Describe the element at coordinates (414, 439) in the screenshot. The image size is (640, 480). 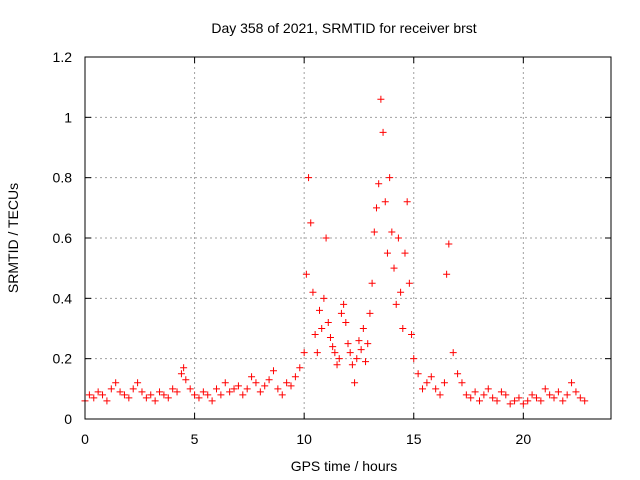
I see `x-tick-label: 15` at that location.